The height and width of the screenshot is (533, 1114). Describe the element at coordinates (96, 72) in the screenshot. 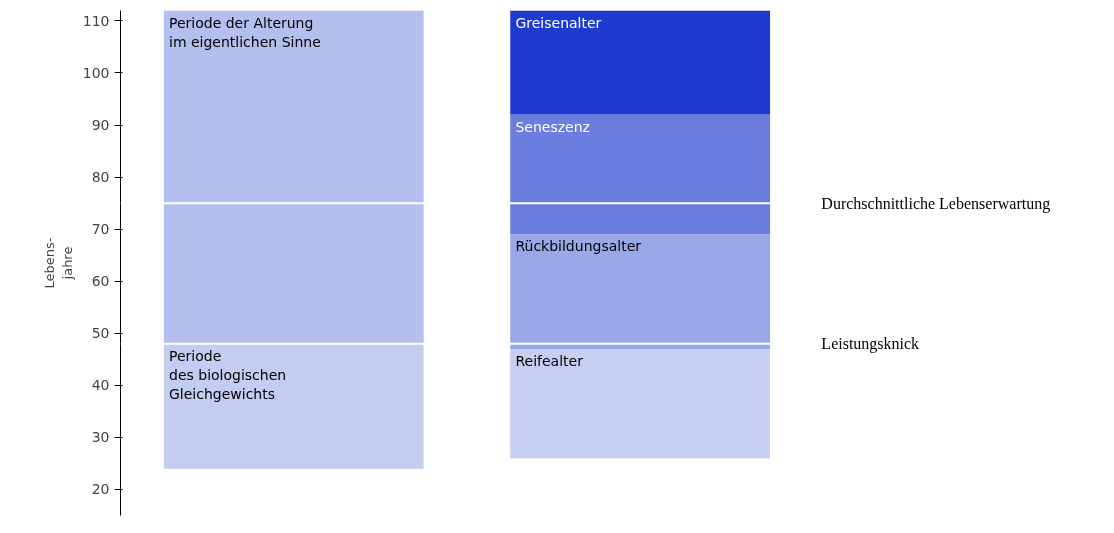

I see `y-tick-label: 100` at that location.